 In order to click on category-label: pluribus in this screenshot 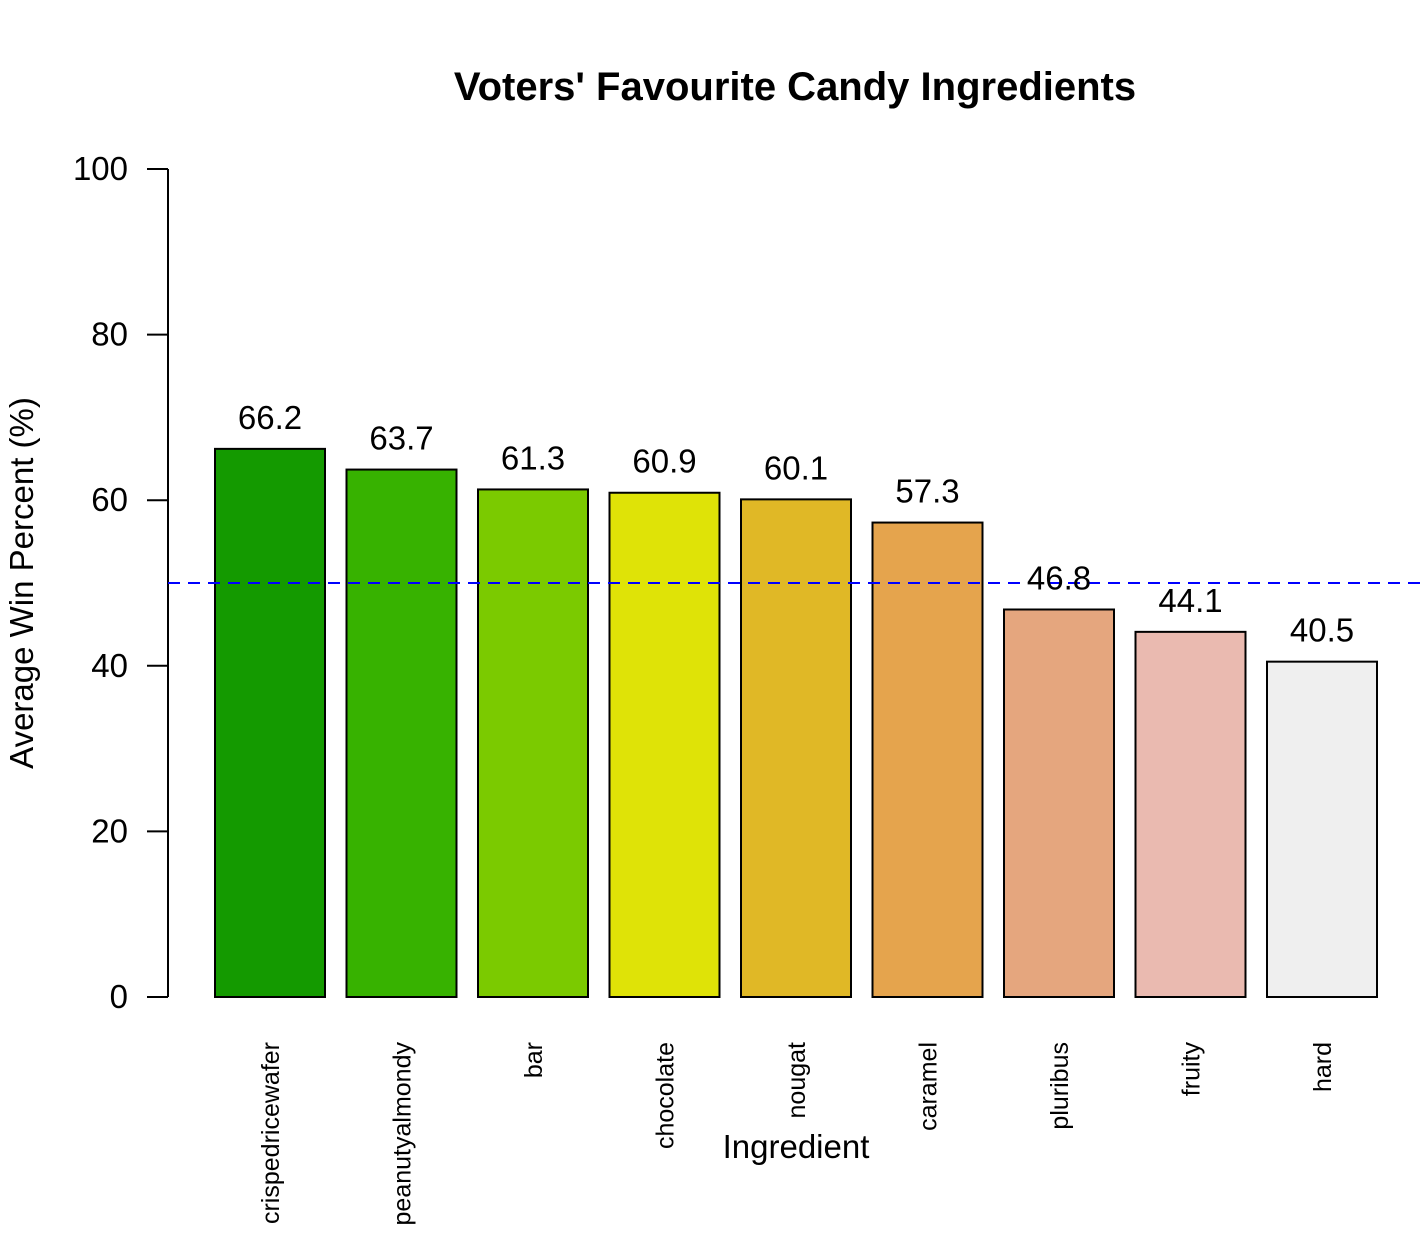, I will do `click(1060, 1086)`.